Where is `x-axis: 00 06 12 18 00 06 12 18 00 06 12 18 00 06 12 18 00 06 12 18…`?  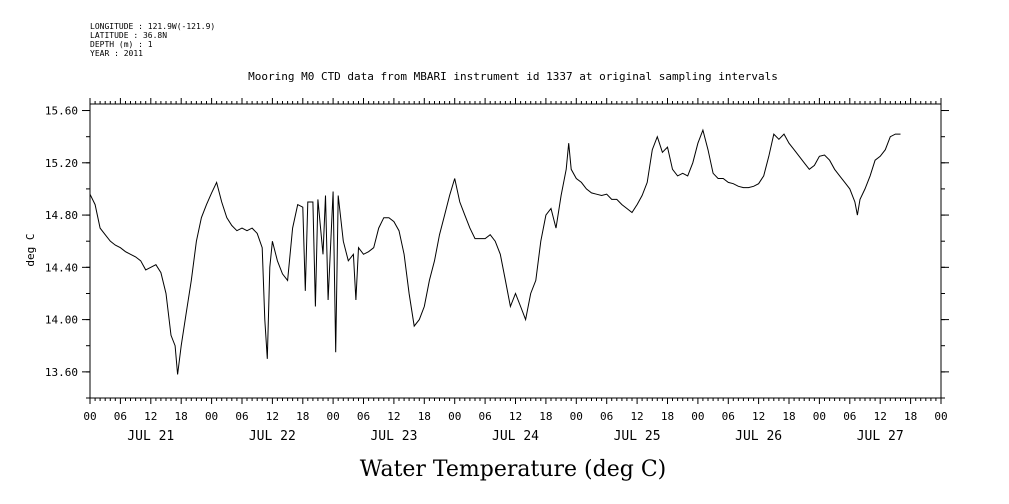
x-axis: 00 06 12 18 00 06 12 18 00 06 12 18 00 06 12 18 00 06 12 18… is located at coordinates (515, 427).